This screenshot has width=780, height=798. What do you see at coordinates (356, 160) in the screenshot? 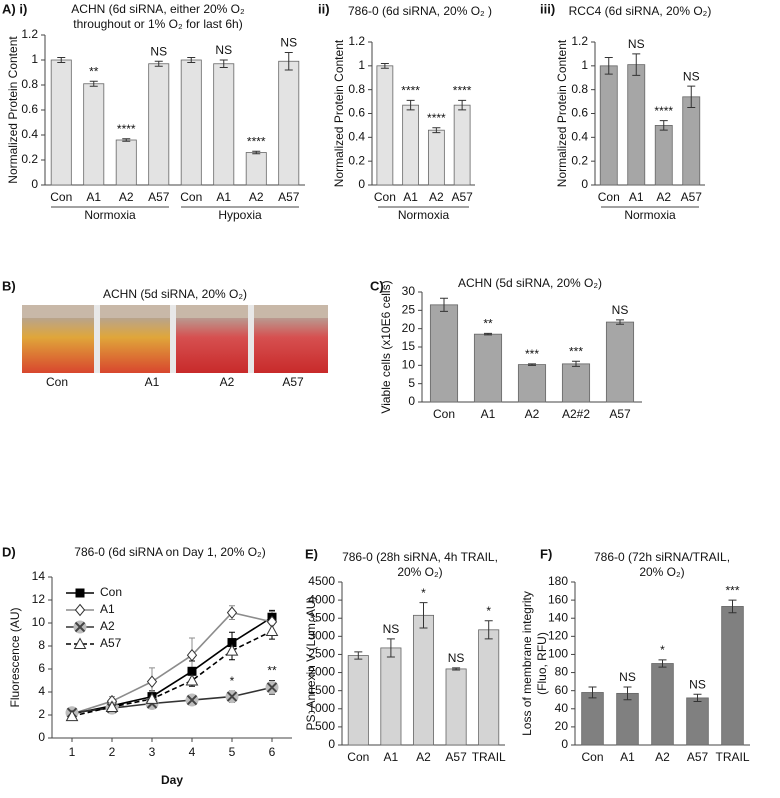
I see `y-tick-label: 0.2` at bounding box center [356, 160].